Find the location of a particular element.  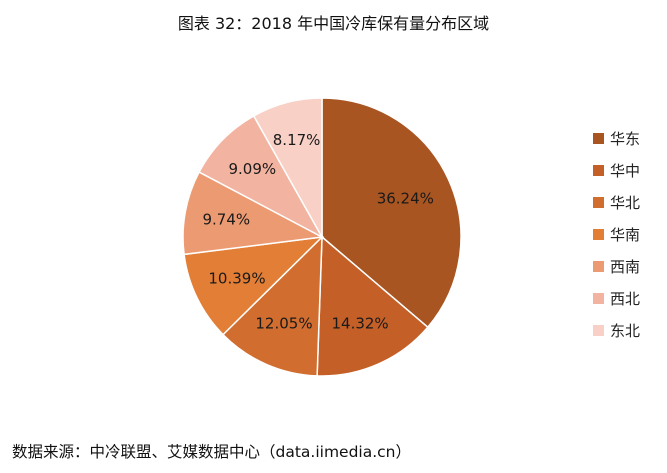

pie-slice-西南 is located at coordinates (253, 213).